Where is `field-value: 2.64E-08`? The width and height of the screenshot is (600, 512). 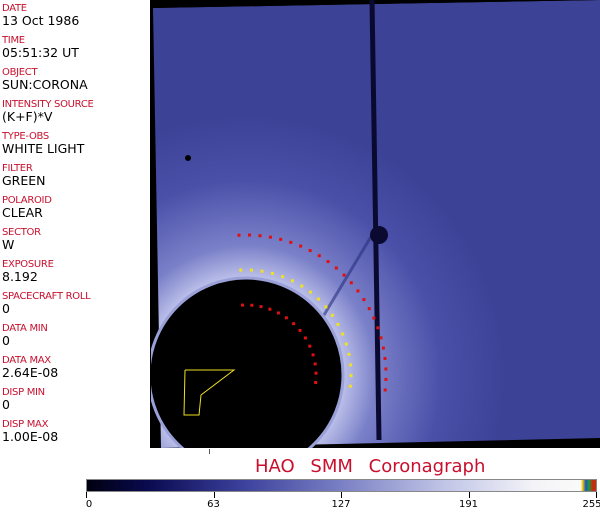
field-value: 2.64E-08 is located at coordinates (30, 372).